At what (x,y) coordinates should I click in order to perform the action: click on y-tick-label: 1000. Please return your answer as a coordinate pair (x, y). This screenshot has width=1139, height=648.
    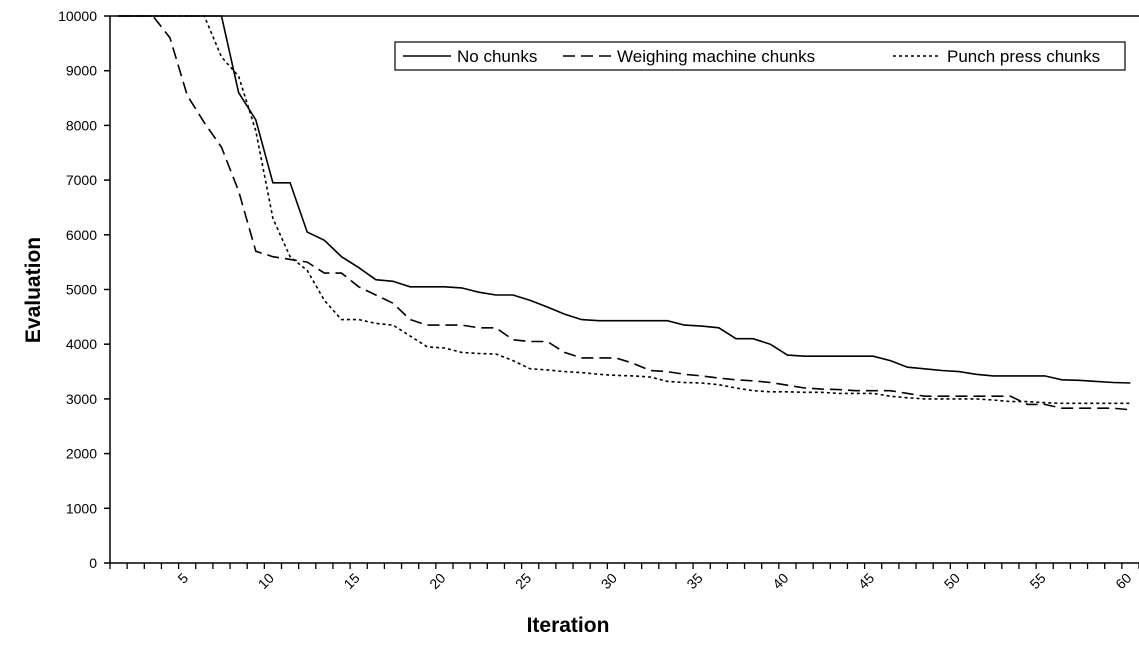
    Looking at the image, I should click on (81, 508).